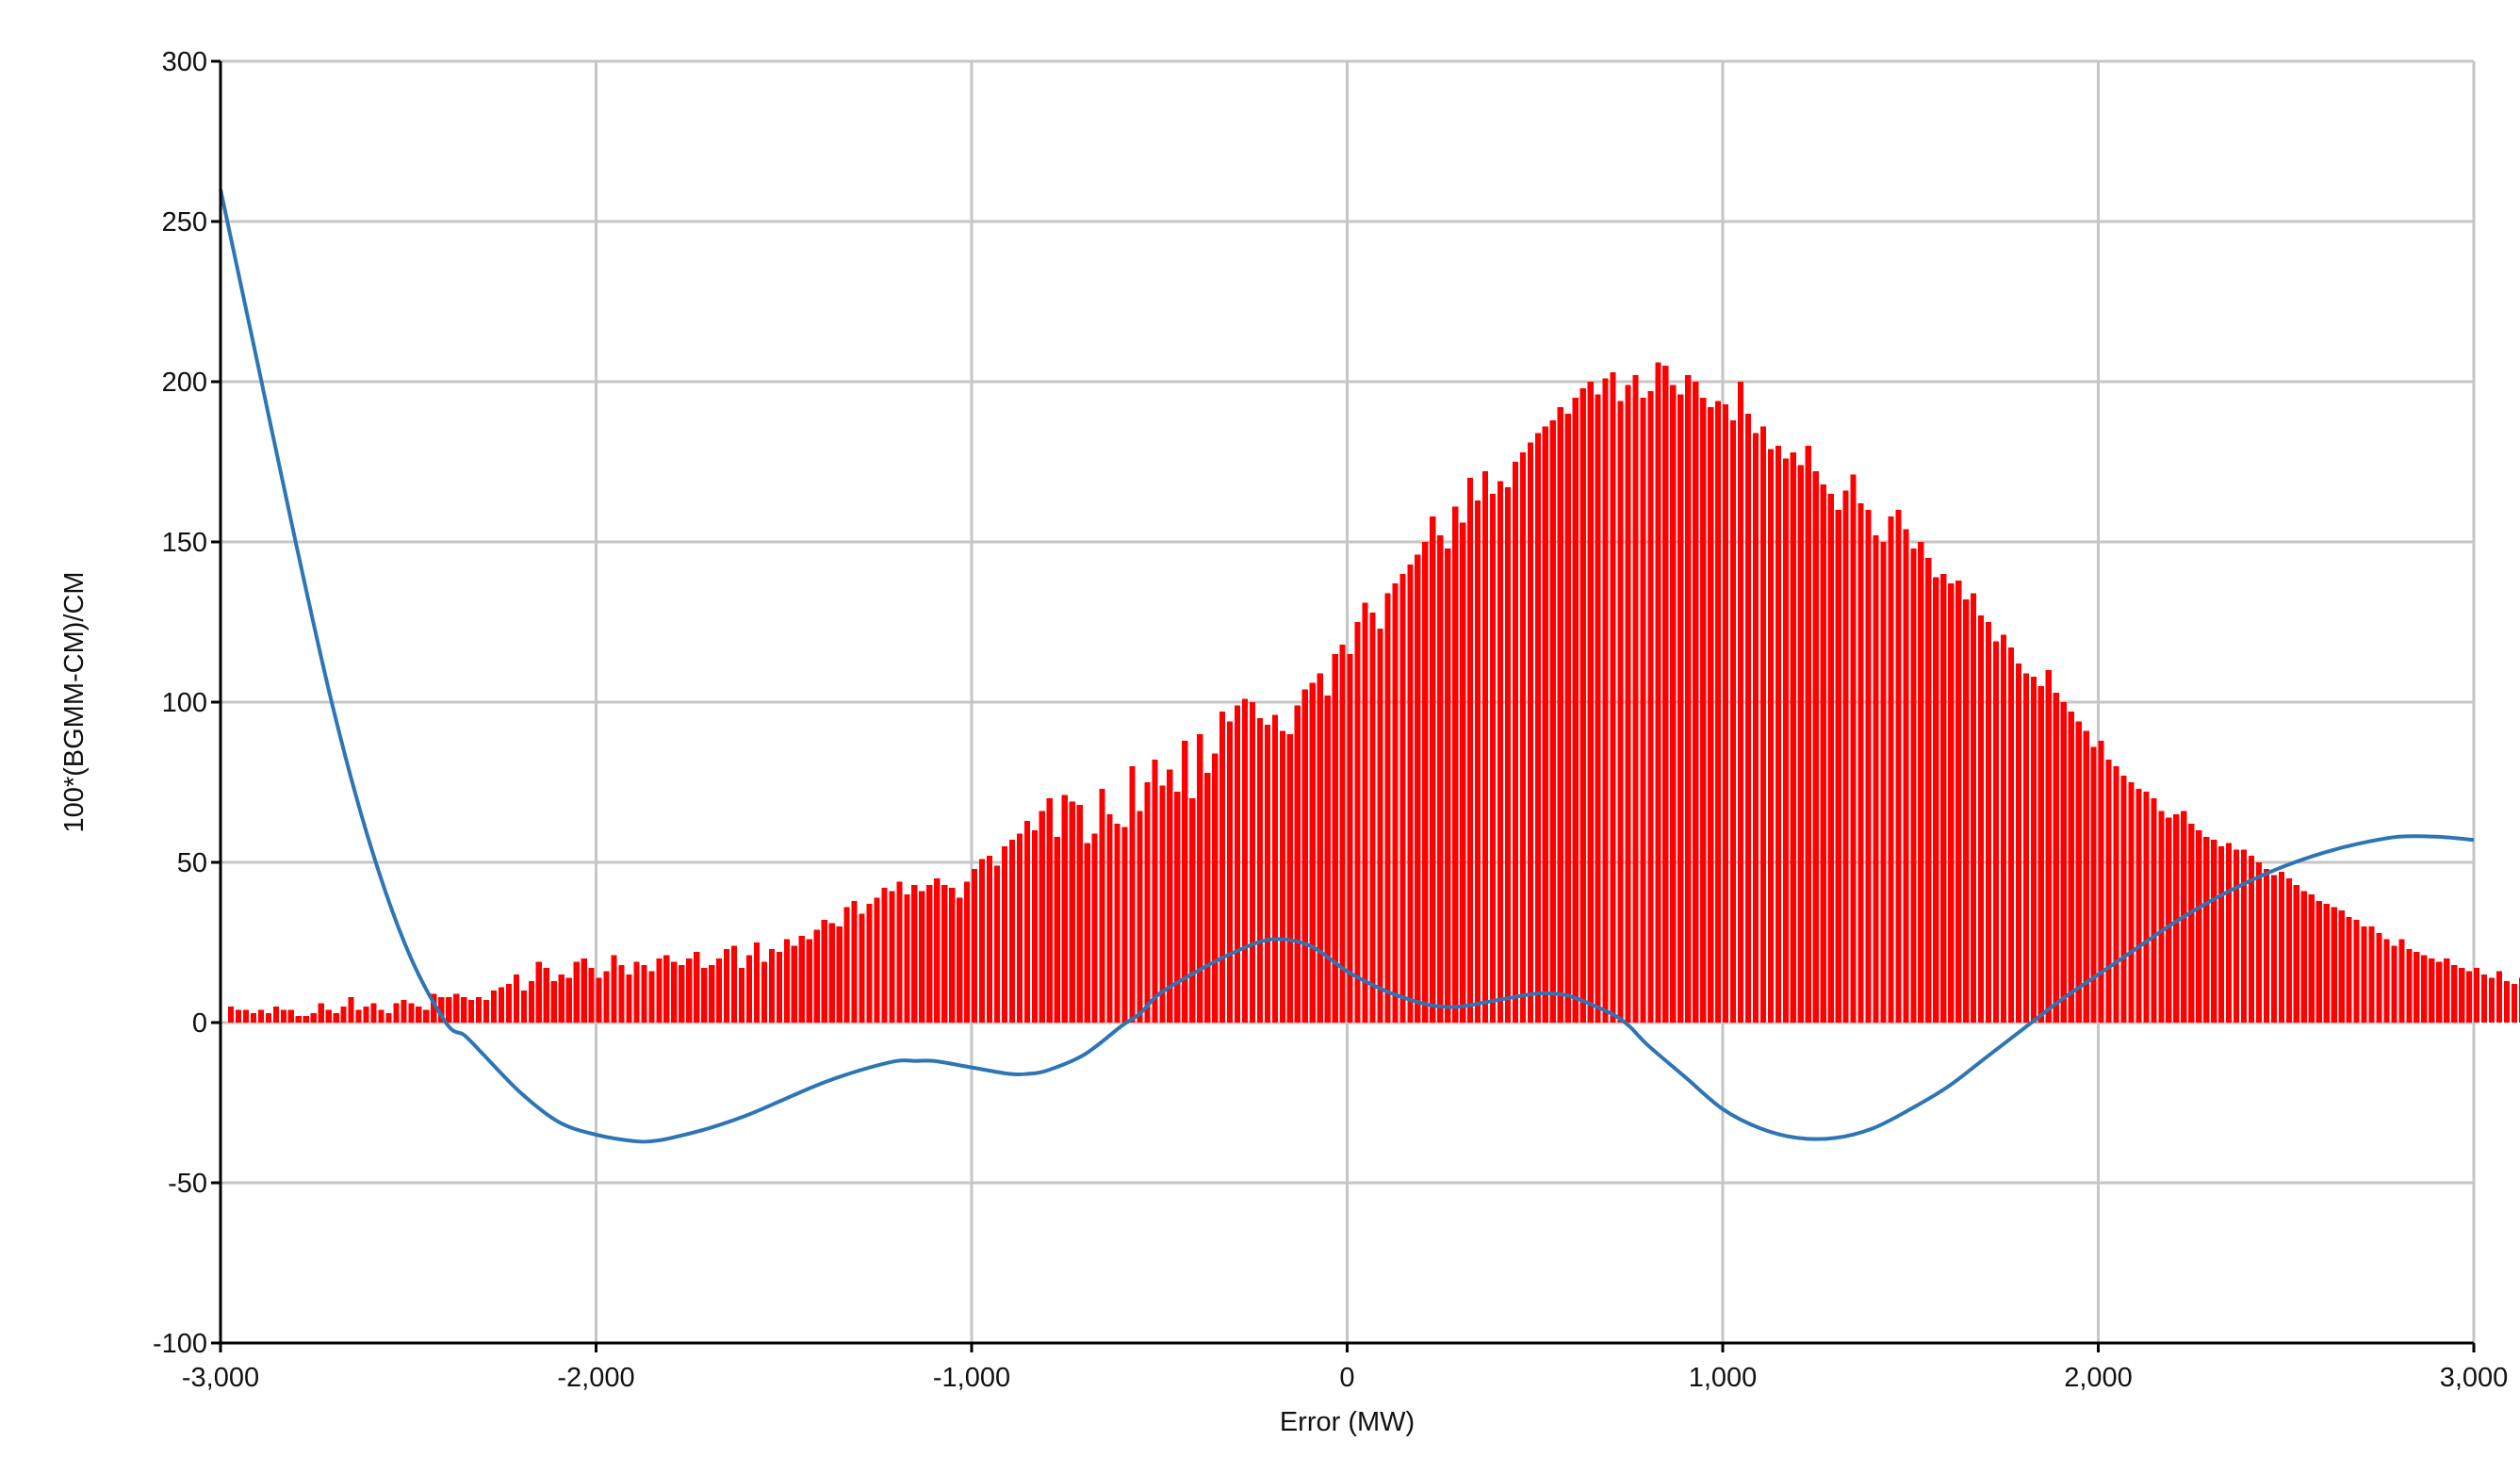 This screenshot has height=1474, width=2520. What do you see at coordinates (74, 701) in the screenshot?
I see `y-axis-title: 100*(BGMM-CM)/CM` at bounding box center [74, 701].